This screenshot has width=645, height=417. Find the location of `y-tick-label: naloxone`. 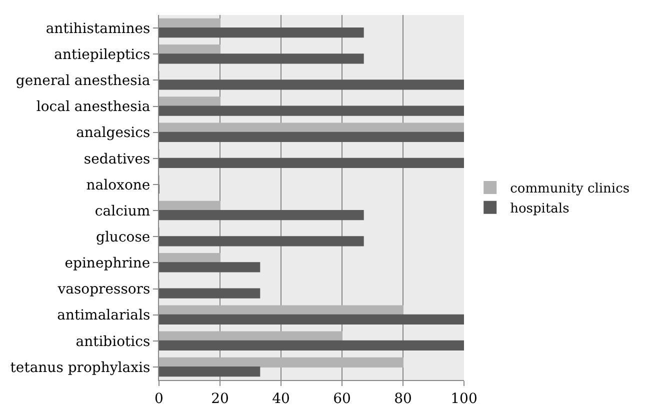

y-tick-label: naloxone is located at coordinates (118, 185).